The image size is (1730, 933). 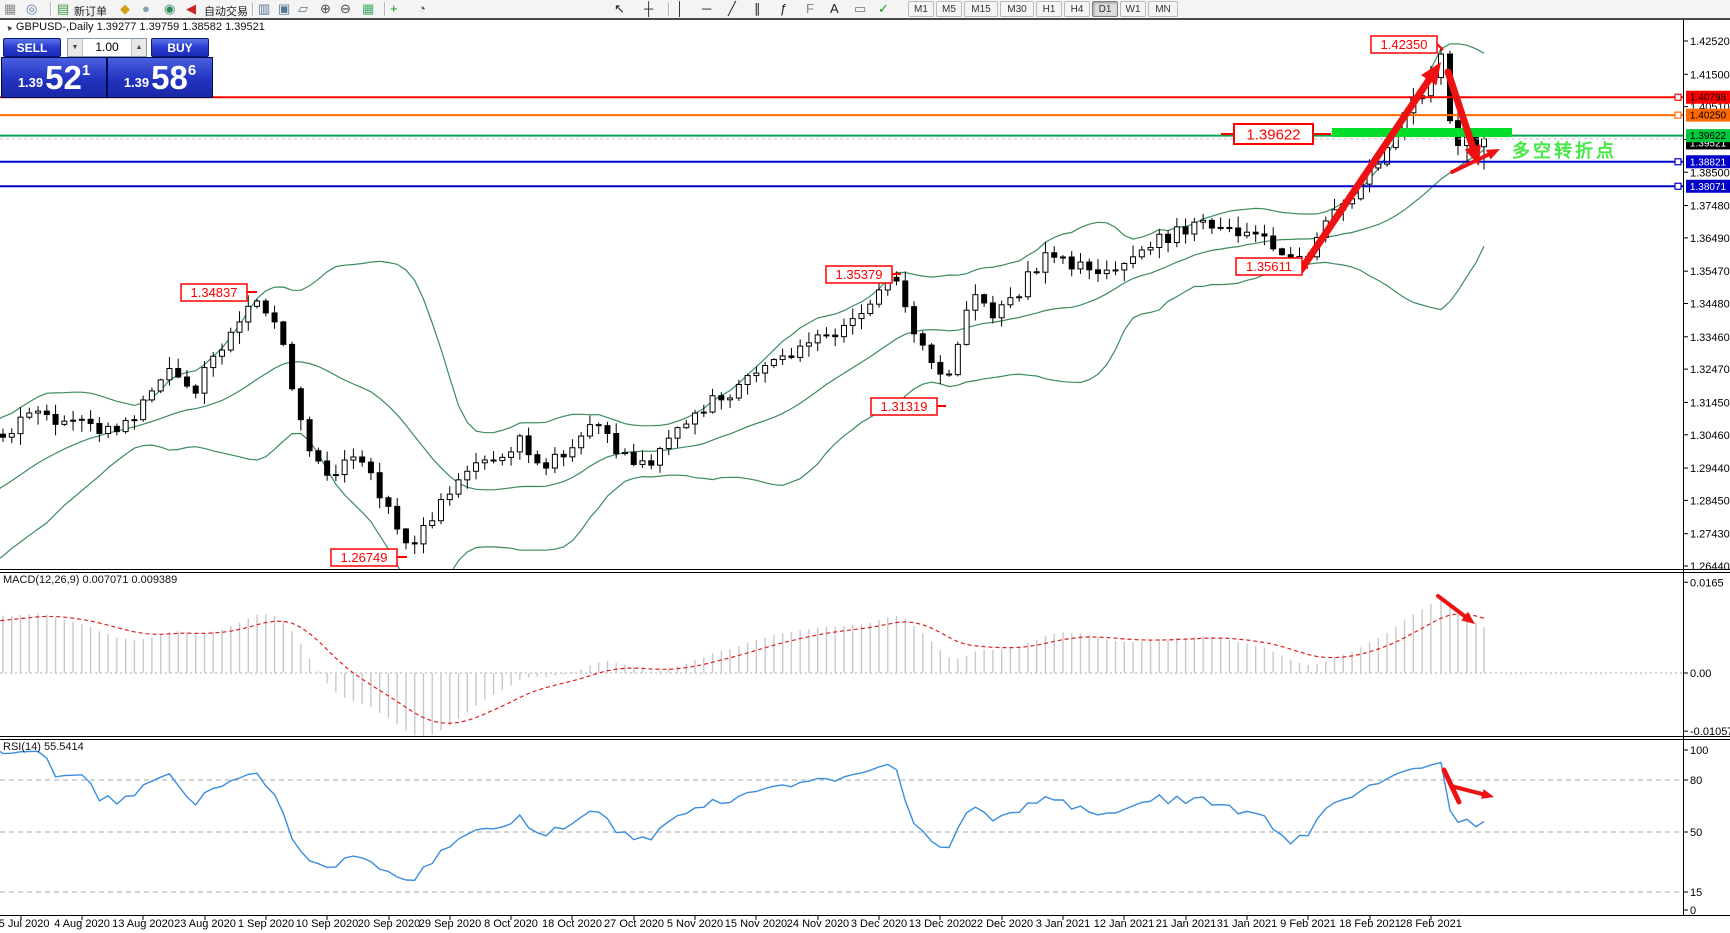 What do you see at coordinates (1710, 272) in the screenshot?
I see `svg-text: 1.35470` at bounding box center [1710, 272].